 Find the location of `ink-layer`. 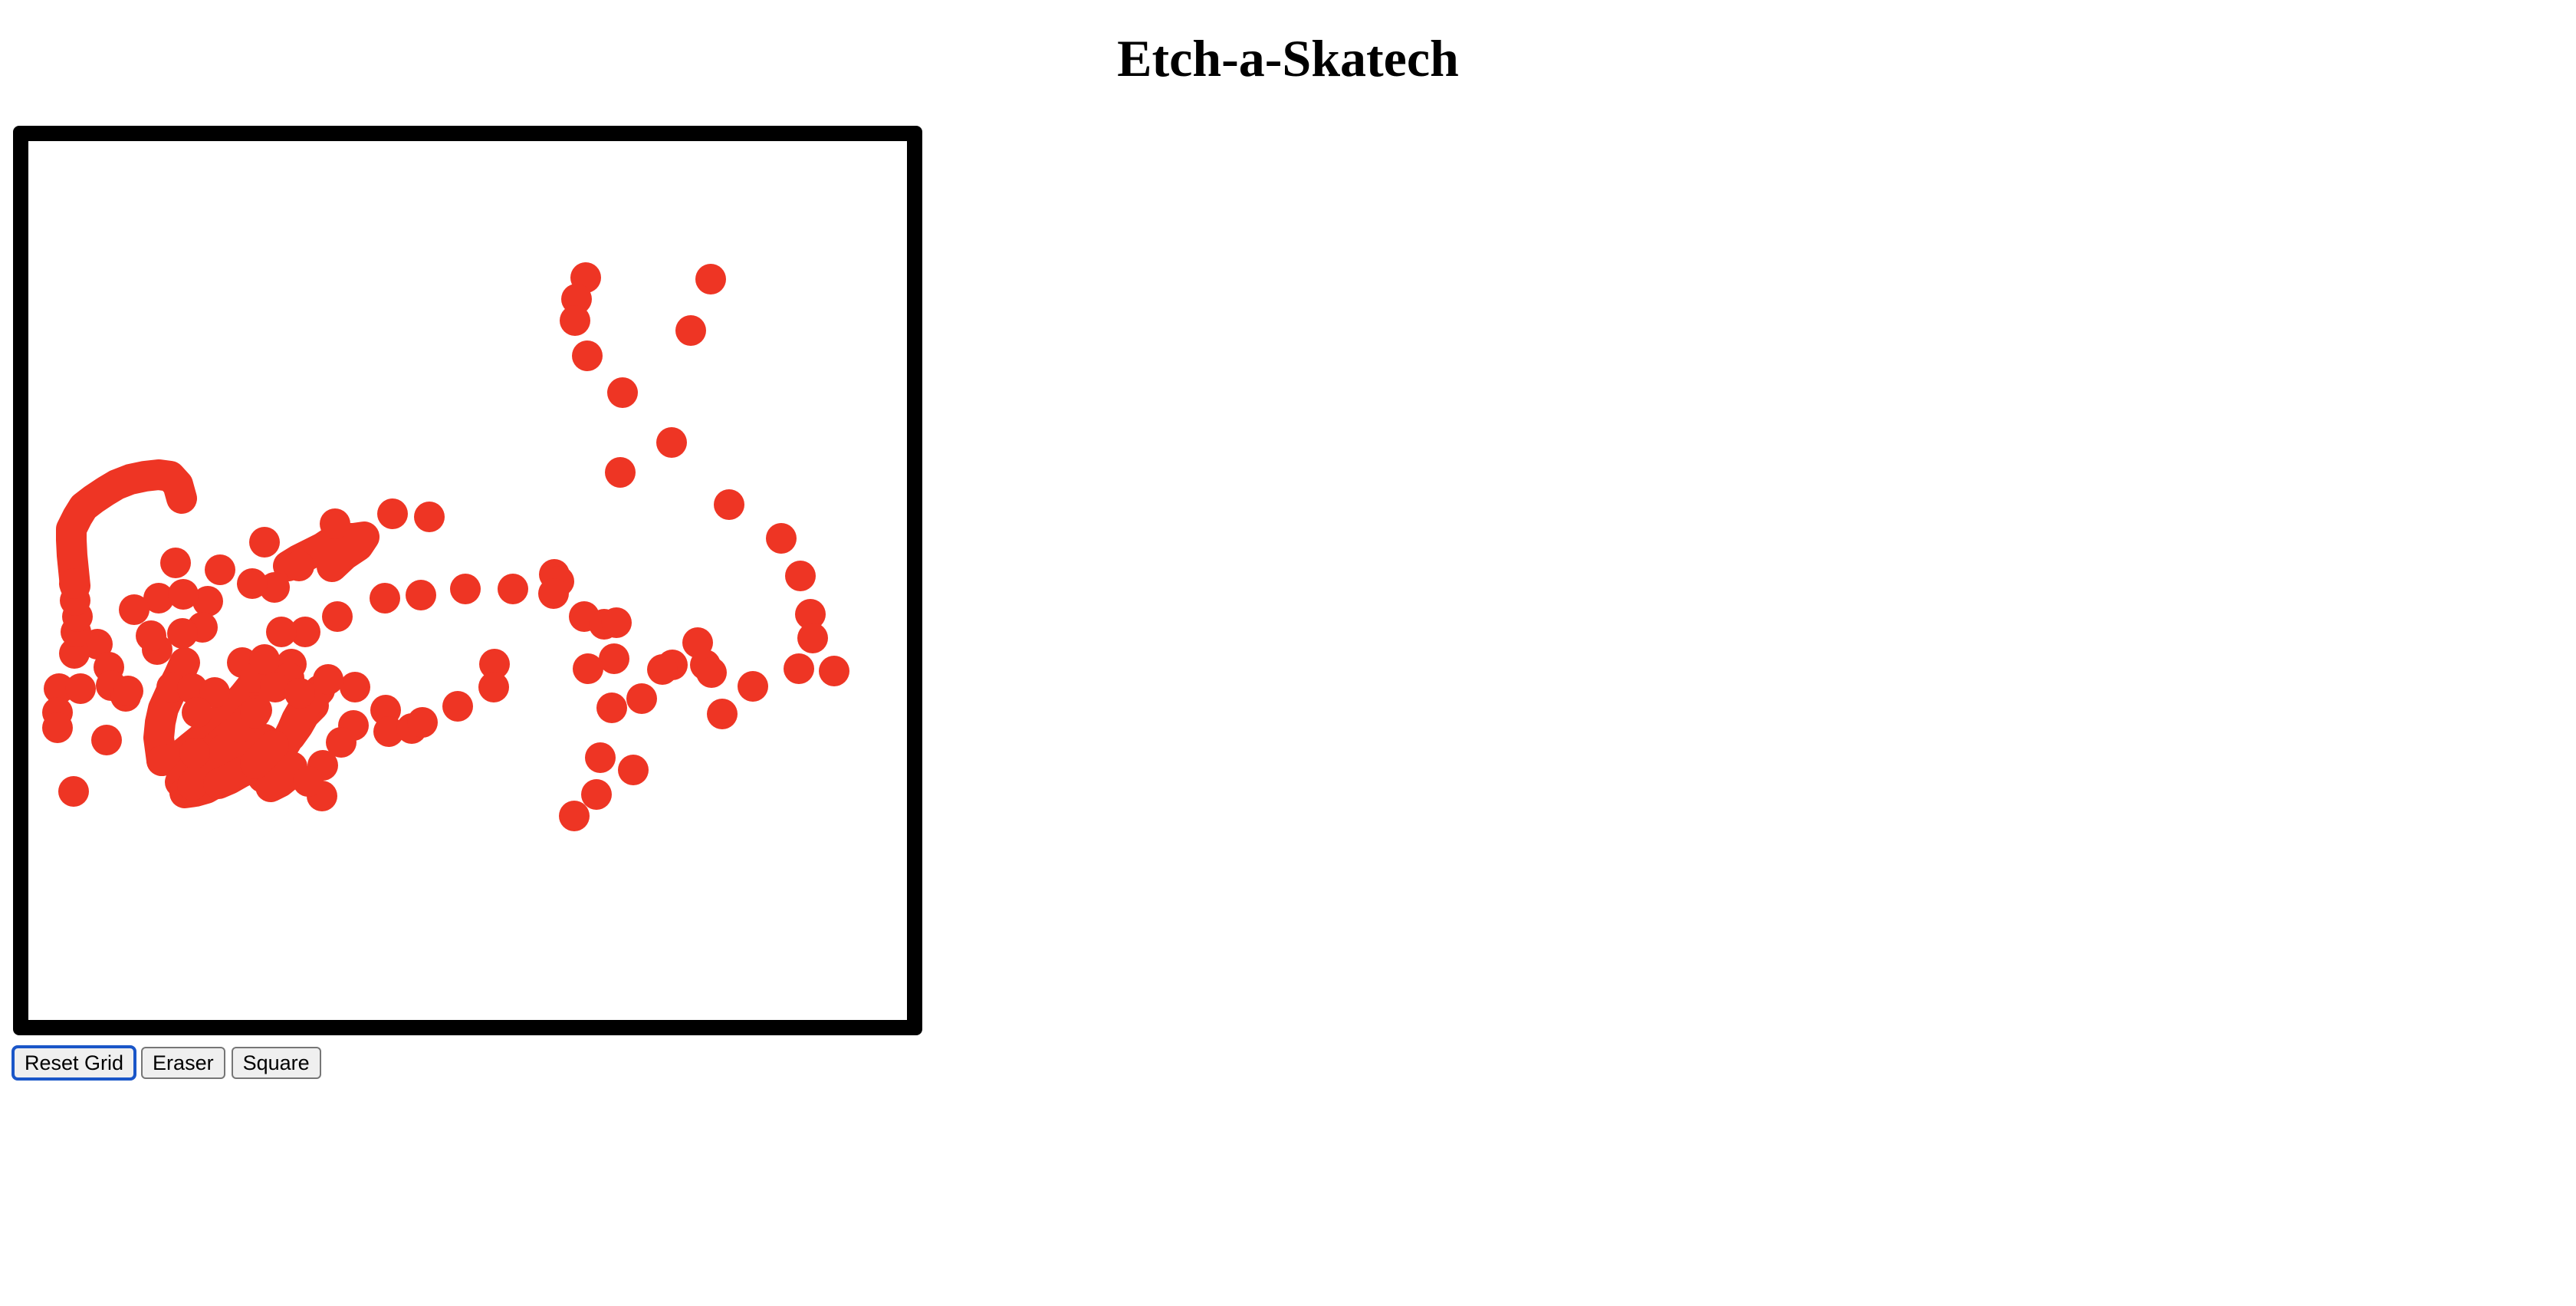

ink-layer is located at coordinates (445, 546).